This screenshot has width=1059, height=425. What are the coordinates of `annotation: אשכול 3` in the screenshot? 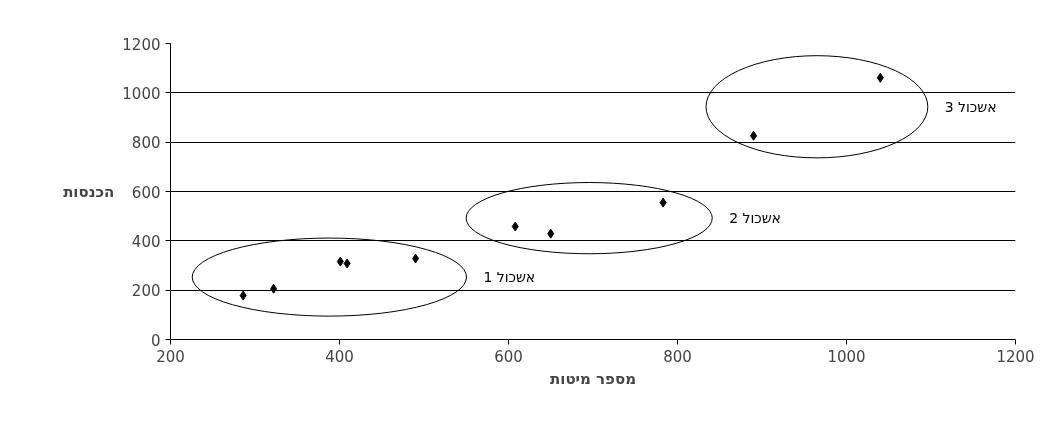 It's located at (970, 106).